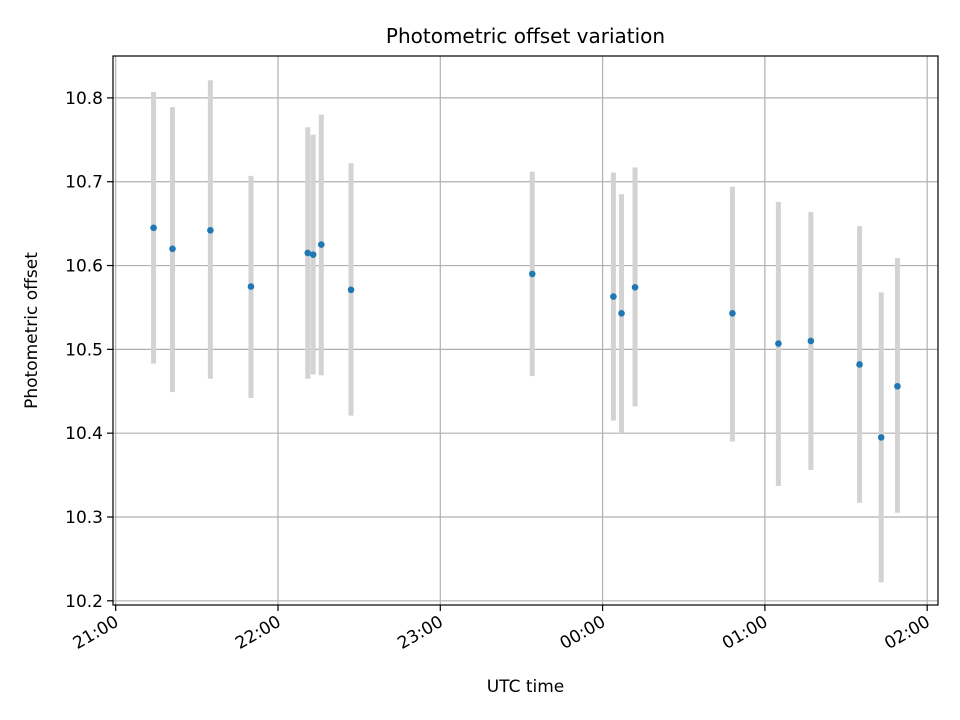 This screenshot has width=960, height=720. I want to click on y-axis-label: Photometric offset, so click(32, 330).